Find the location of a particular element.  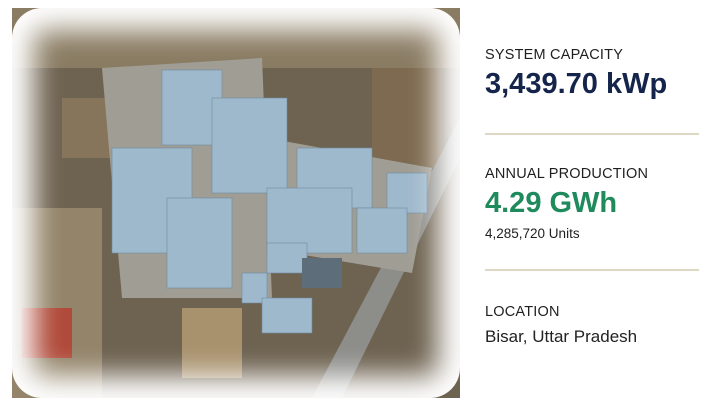

capacity-label: SYSTEM CAPACITY is located at coordinates (554, 55).